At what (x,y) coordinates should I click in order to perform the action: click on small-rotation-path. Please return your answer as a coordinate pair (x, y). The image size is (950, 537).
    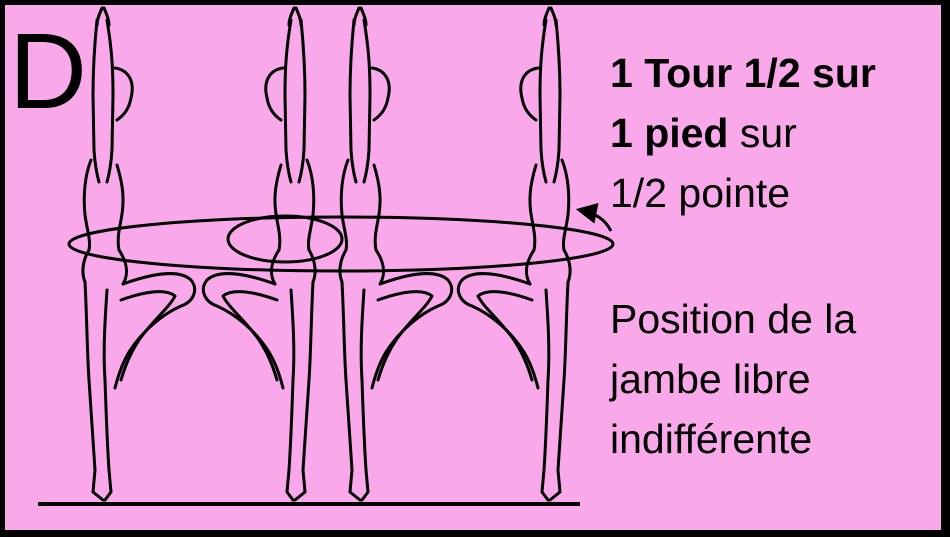
    Looking at the image, I should click on (285, 239).